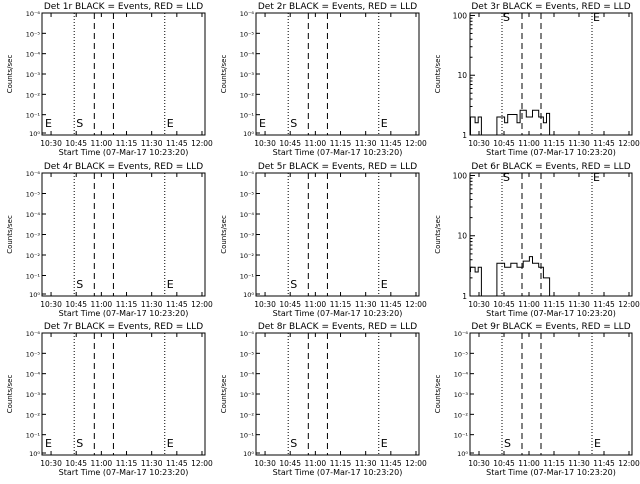  I want to click on y-tick-label-3-2: 100, so click(460, 15).